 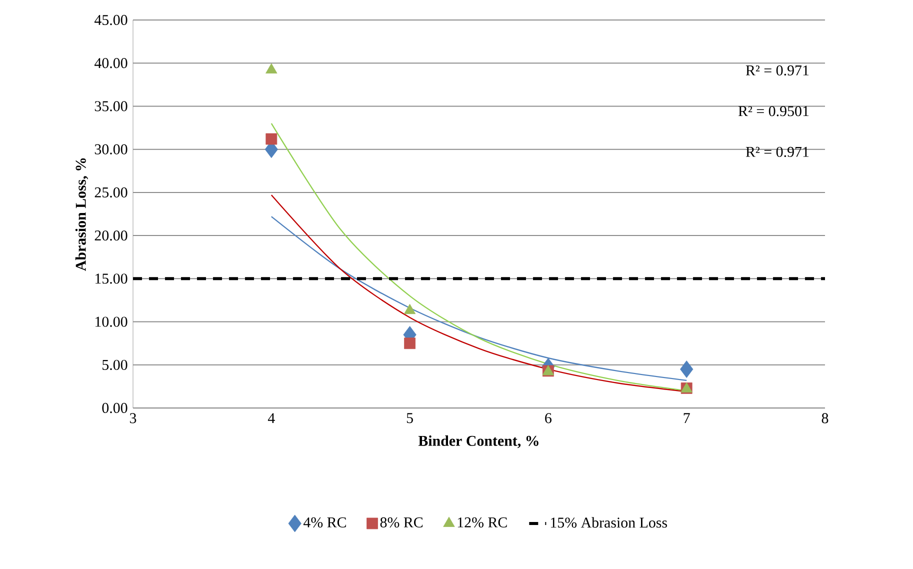 I want to click on x-tick-label: 5, so click(x=409, y=418).